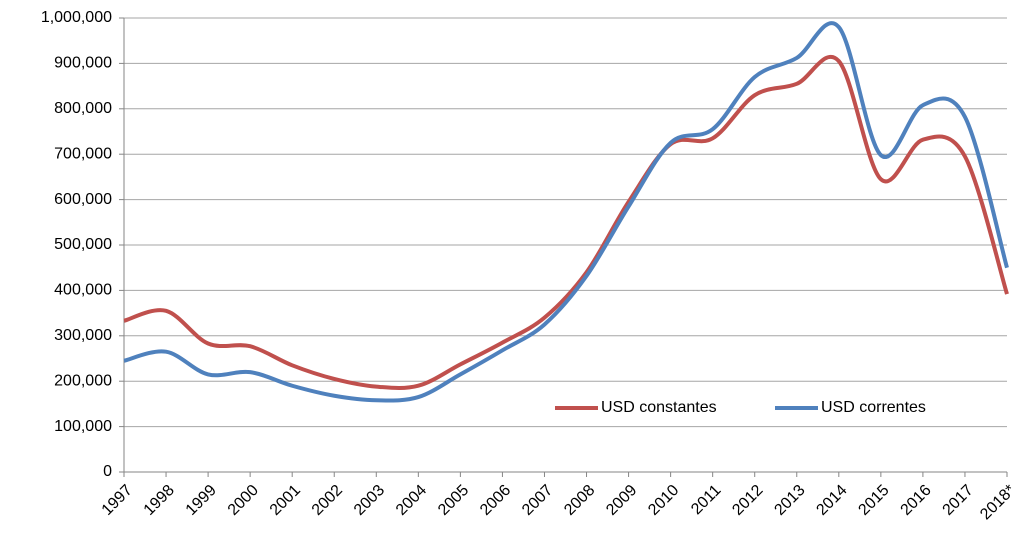 This screenshot has height=553, width=1025. What do you see at coordinates (83, 426) in the screenshot?
I see `y-tick-label: 100,000` at bounding box center [83, 426].